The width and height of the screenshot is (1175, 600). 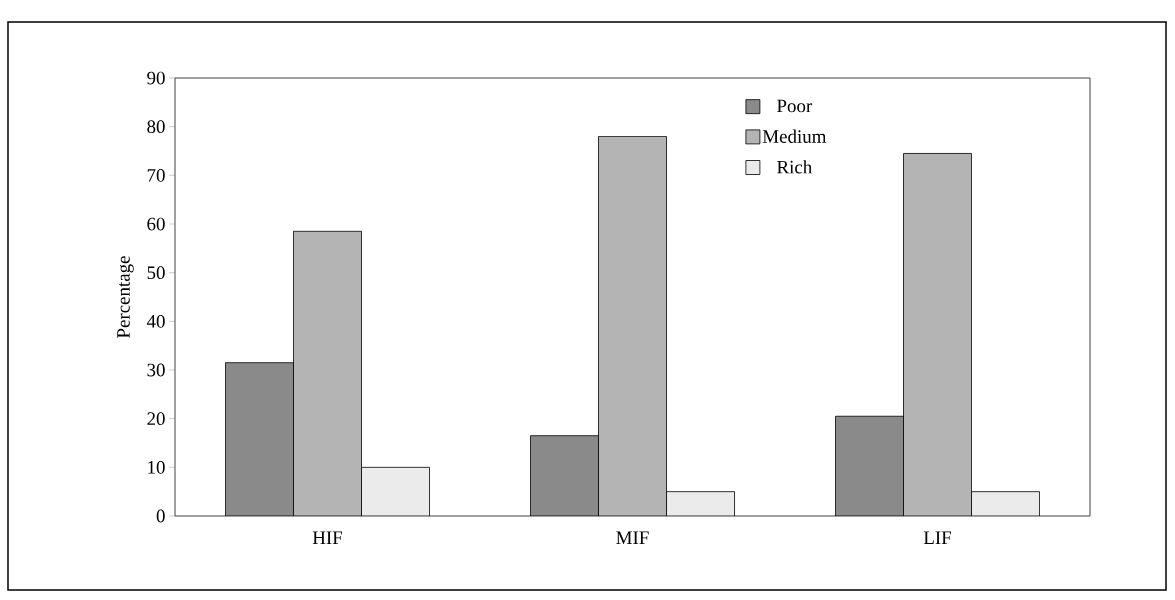 I want to click on y-tick-label: 70, so click(x=156, y=175).